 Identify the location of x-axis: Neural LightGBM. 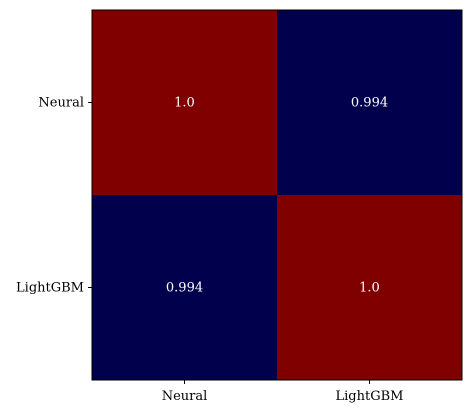
(283, 392).